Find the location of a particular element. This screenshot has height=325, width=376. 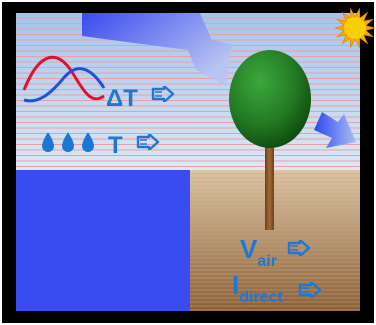

outflow-arrow is located at coordinates (335, 130).